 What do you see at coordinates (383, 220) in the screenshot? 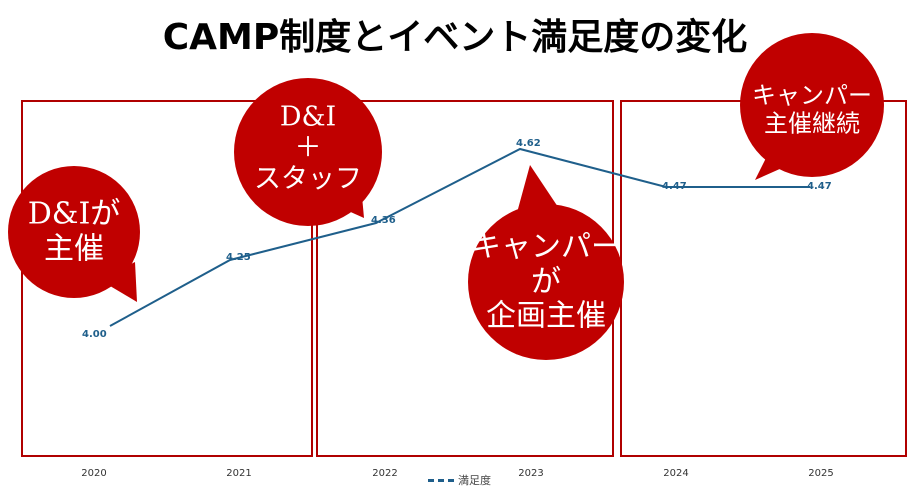
I see `data-label-2022: 4.36` at bounding box center [383, 220].